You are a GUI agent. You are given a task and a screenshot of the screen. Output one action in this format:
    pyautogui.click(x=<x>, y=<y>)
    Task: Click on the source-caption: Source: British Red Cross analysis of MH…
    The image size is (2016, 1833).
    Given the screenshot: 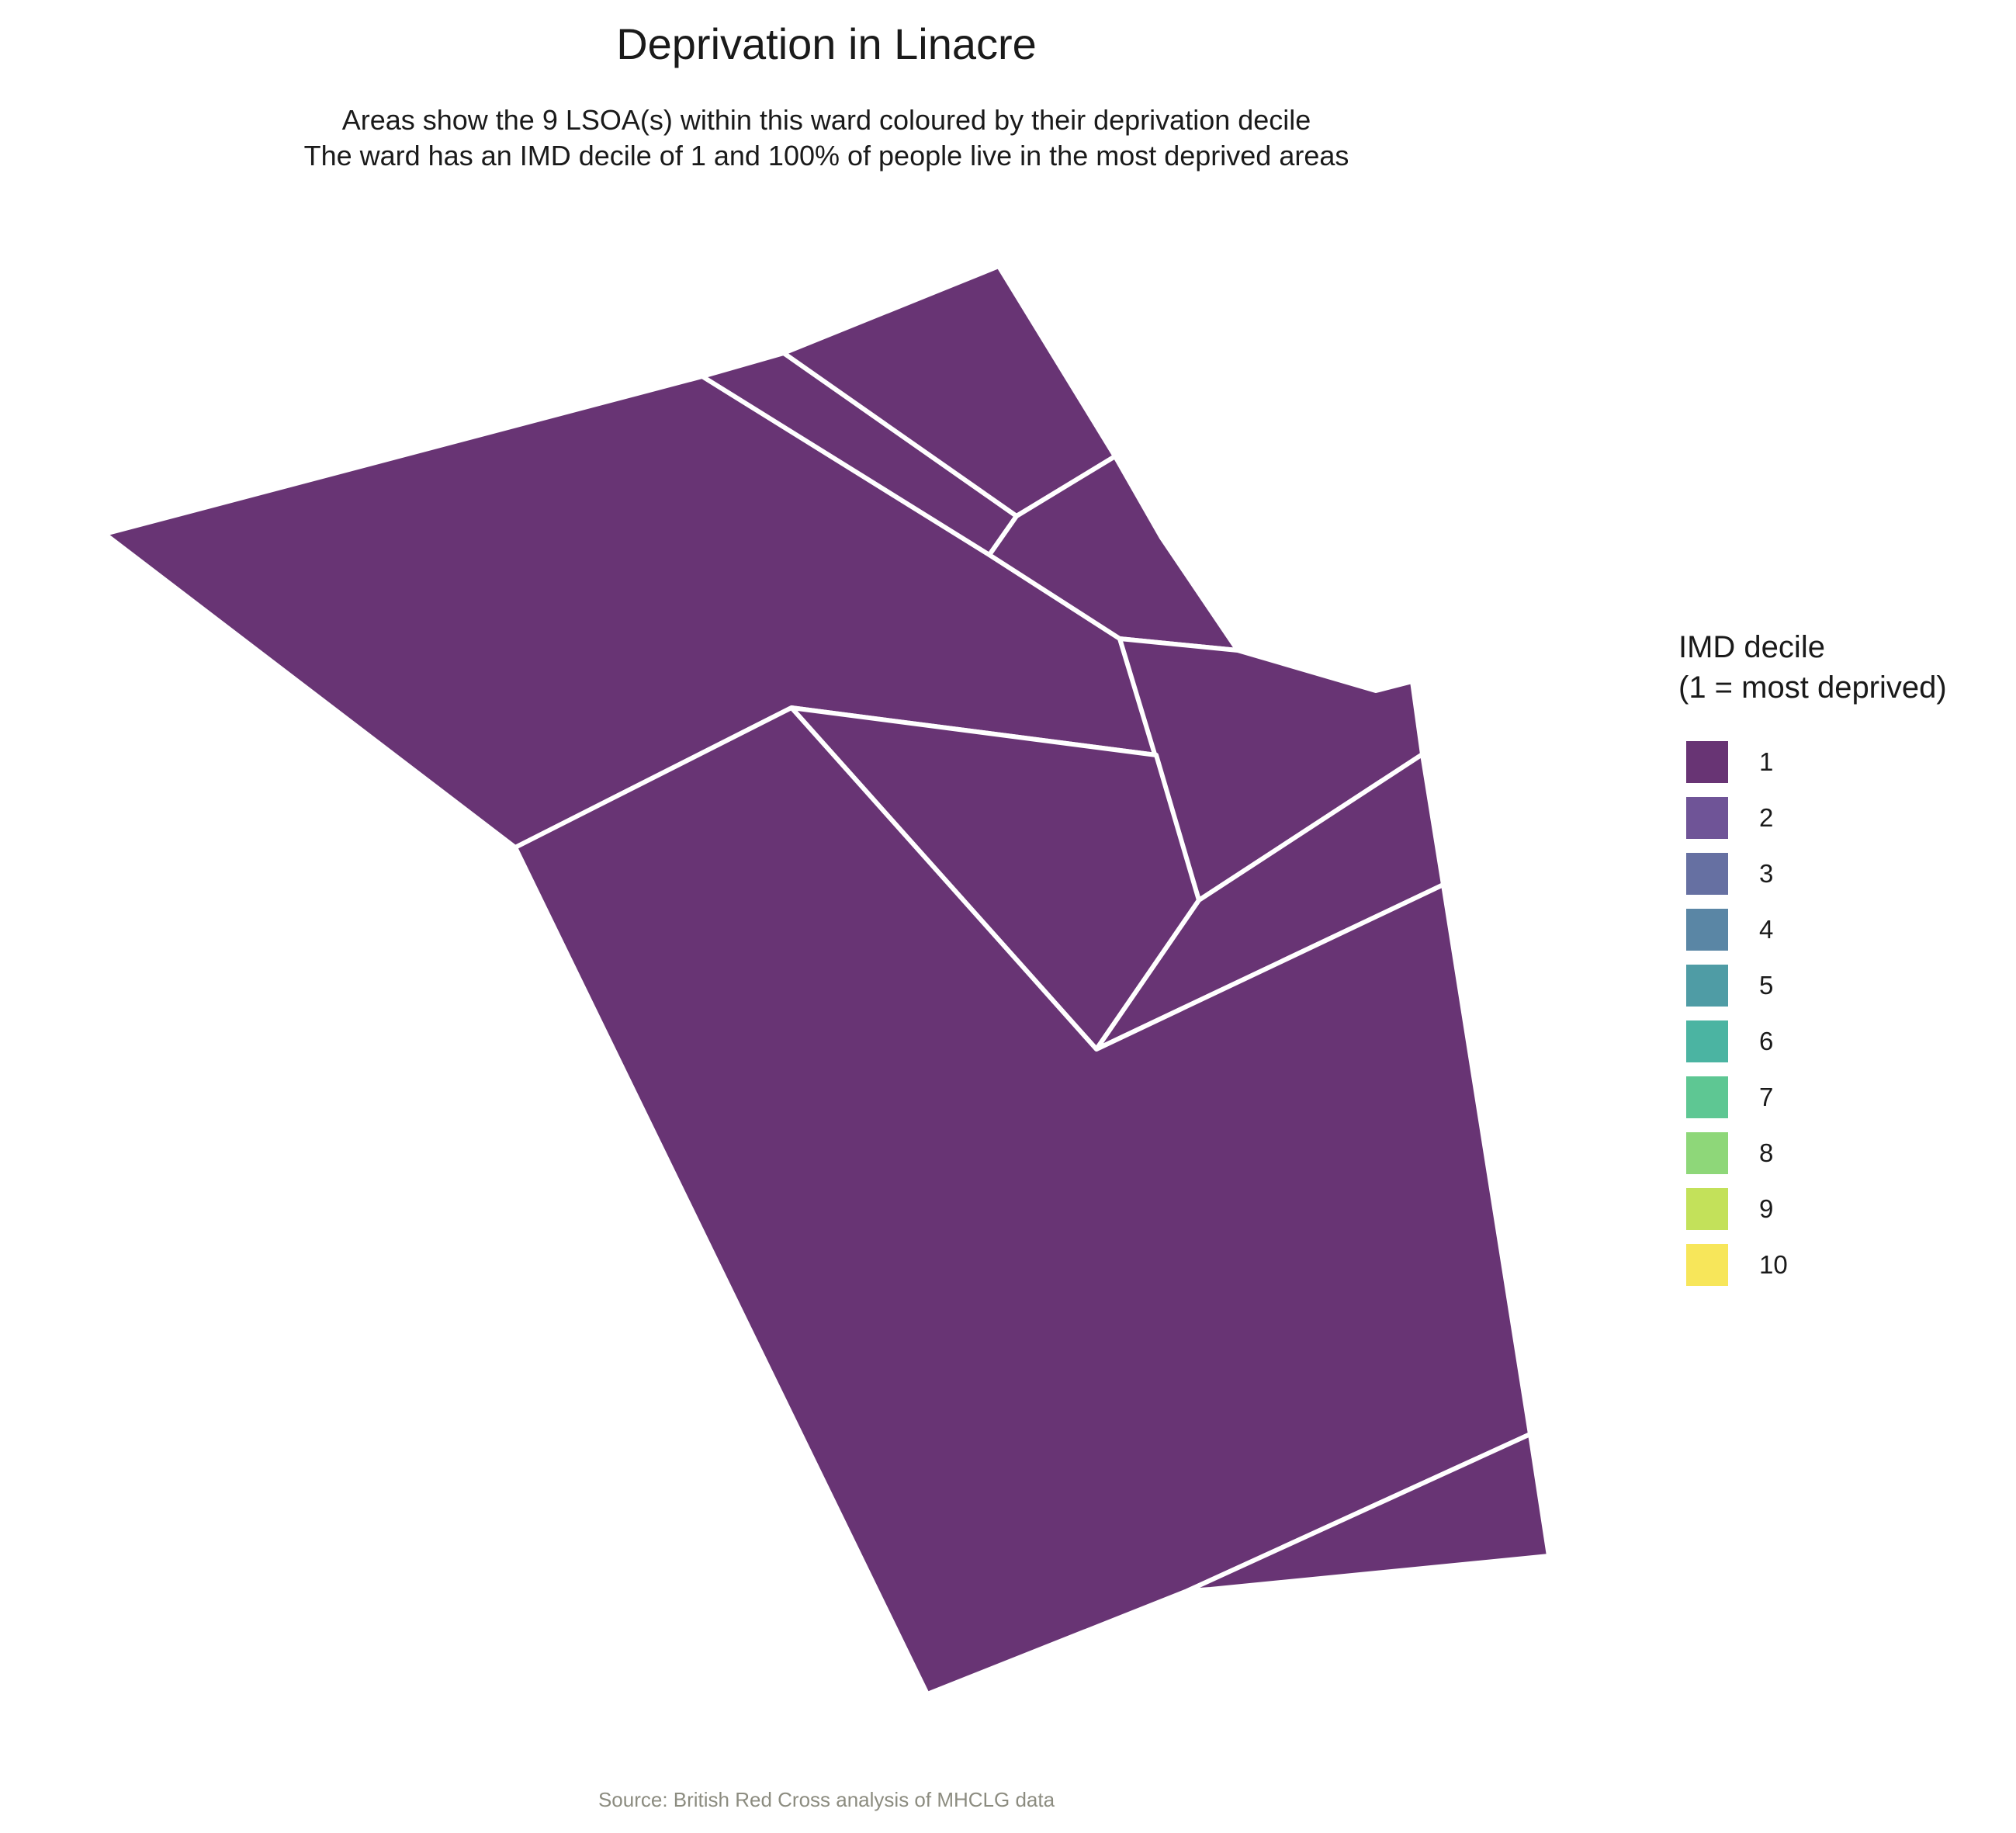 What is the action you would take?
    pyautogui.click(x=827, y=1799)
    